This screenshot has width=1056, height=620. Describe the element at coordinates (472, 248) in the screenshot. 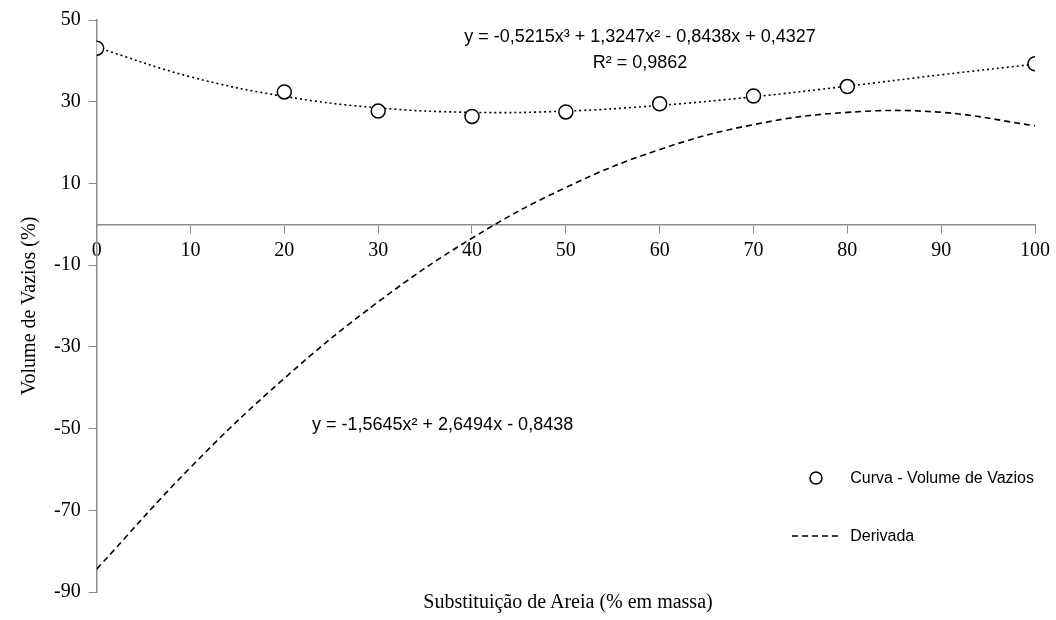

I see `x-tick-label: 40` at that location.